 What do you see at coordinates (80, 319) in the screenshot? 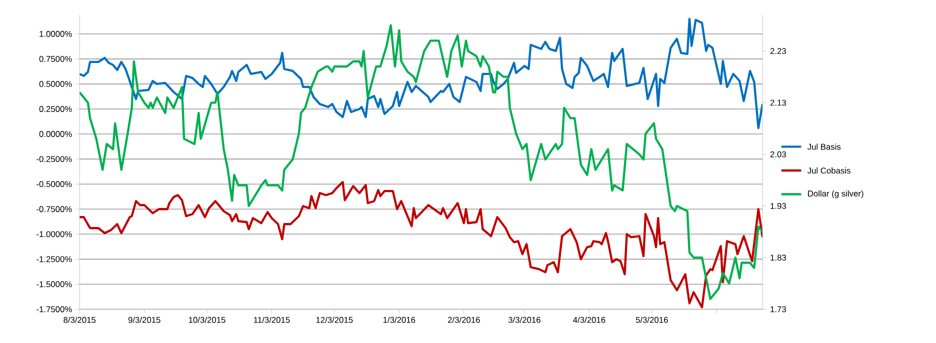
I see `x-tick-label: 8/3/2015` at bounding box center [80, 319].